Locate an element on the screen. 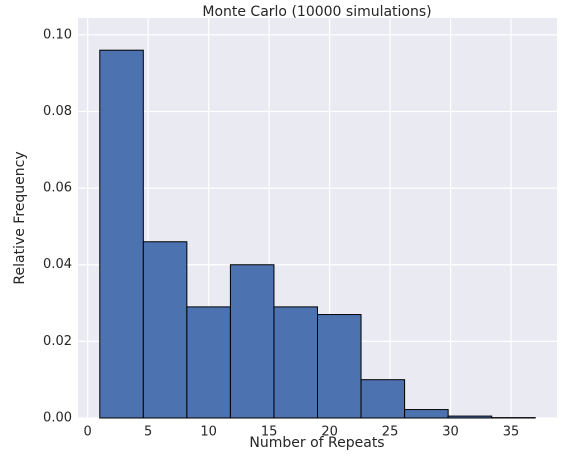 This screenshot has width=579, height=457. x-tick-label: 0 is located at coordinates (88, 432).